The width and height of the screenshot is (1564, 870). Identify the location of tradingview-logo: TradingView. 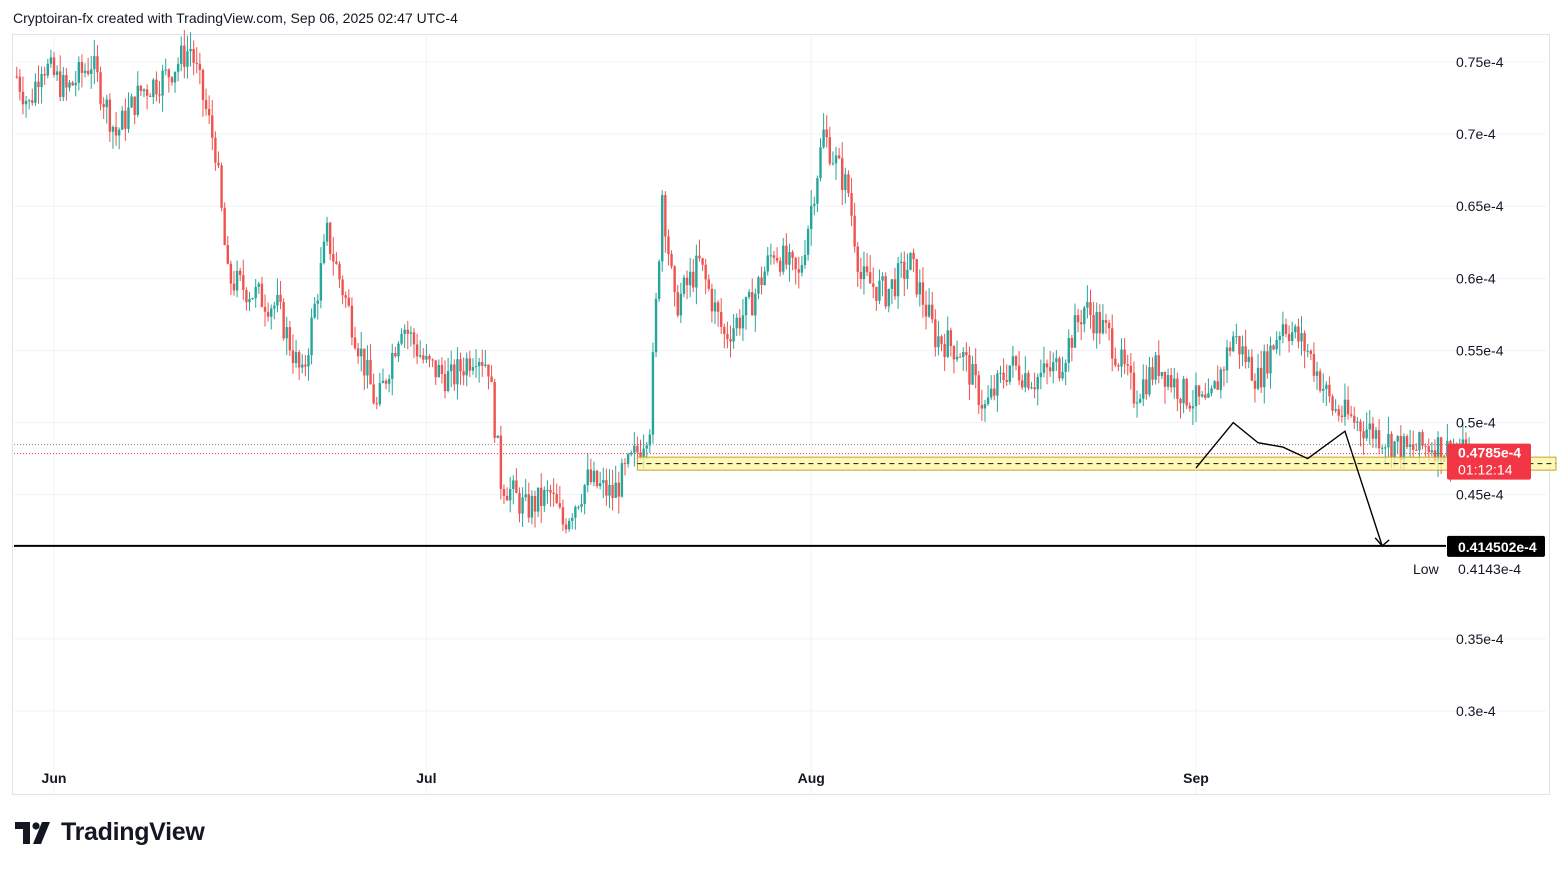
(110, 832).